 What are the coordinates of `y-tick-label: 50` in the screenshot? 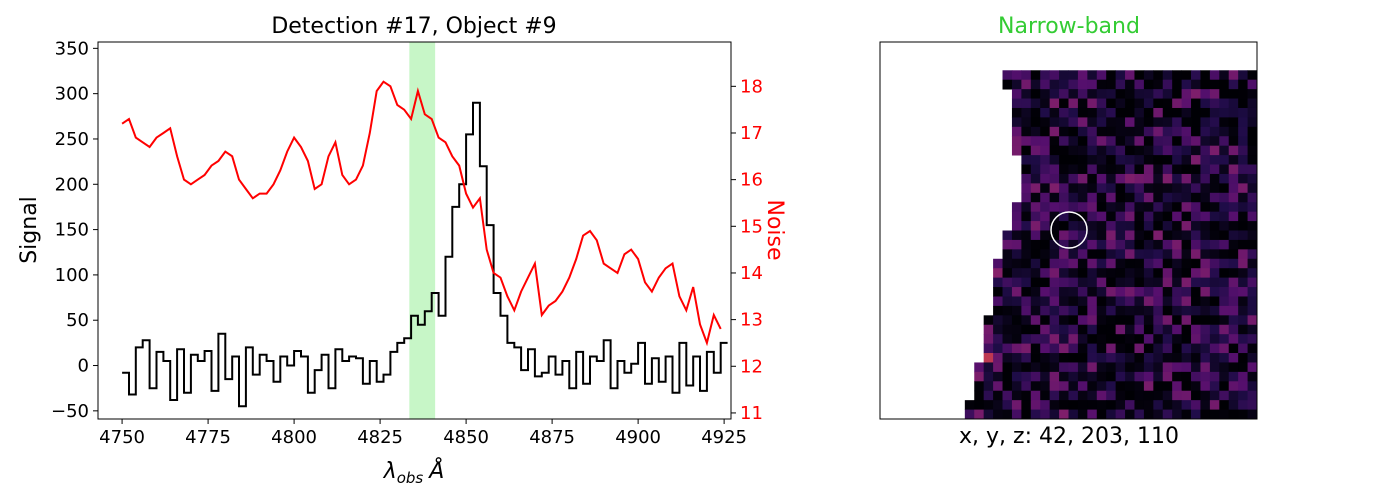 It's located at (77, 320).